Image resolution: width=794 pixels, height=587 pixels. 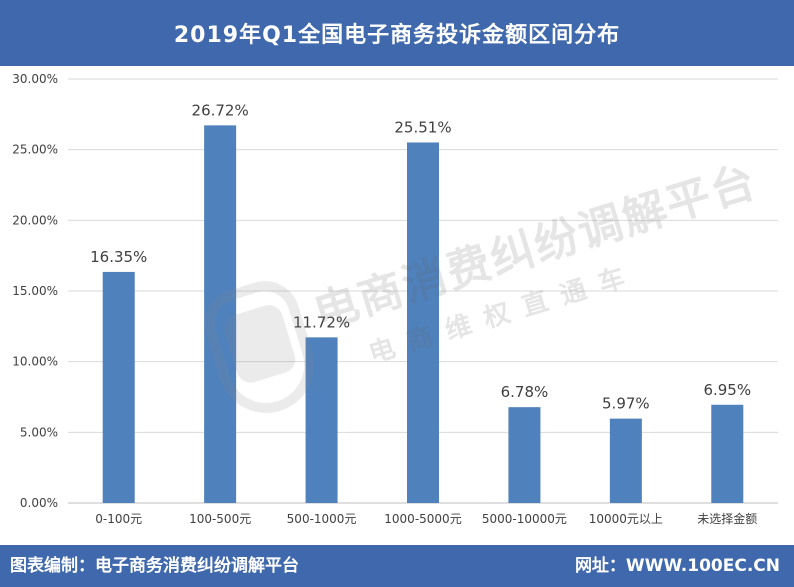 What do you see at coordinates (35, 362) in the screenshot?
I see `y-tick-label: 10.00%` at bounding box center [35, 362].